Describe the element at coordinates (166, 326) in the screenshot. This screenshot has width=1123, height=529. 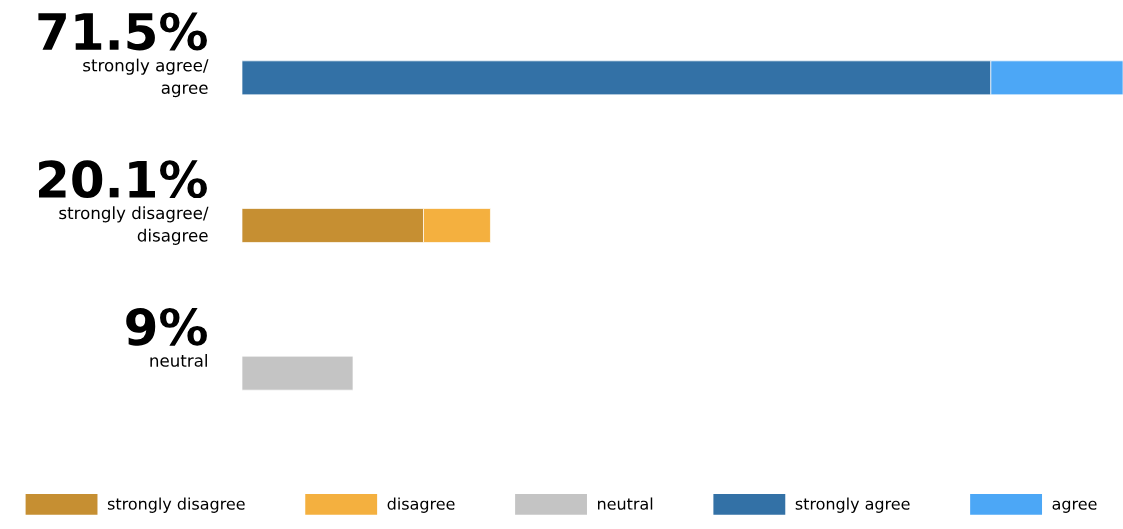
I see `text: 9%` at that location.